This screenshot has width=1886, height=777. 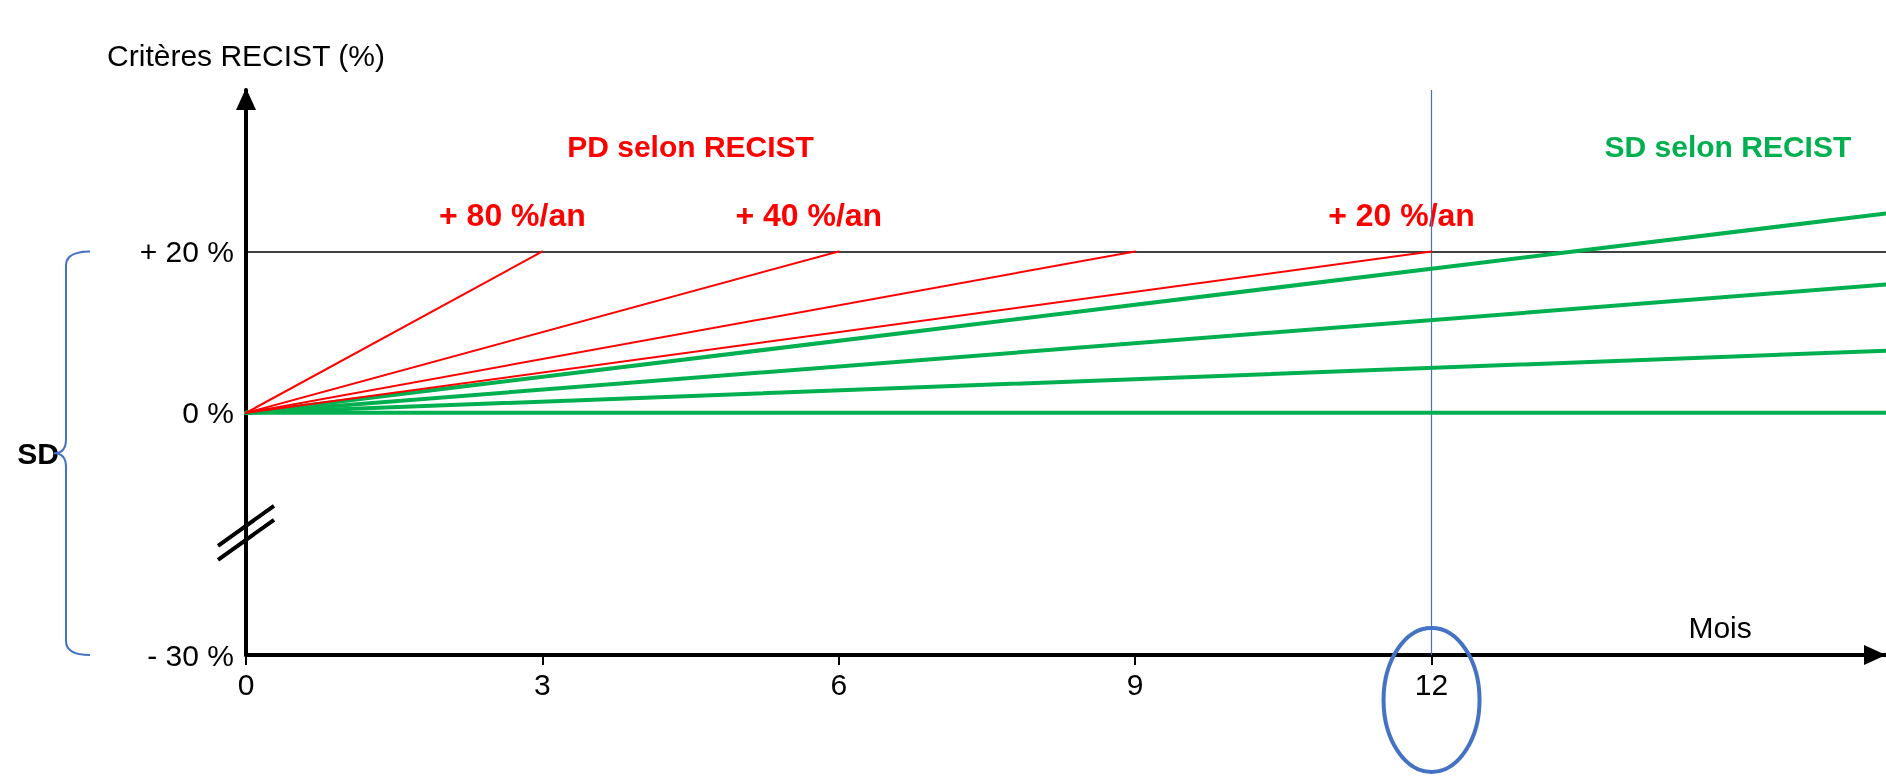 What do you see at coordinates (839, 684) in the screenshot?
I see `x-tick-label: 6` at bounding box center [839, 684].